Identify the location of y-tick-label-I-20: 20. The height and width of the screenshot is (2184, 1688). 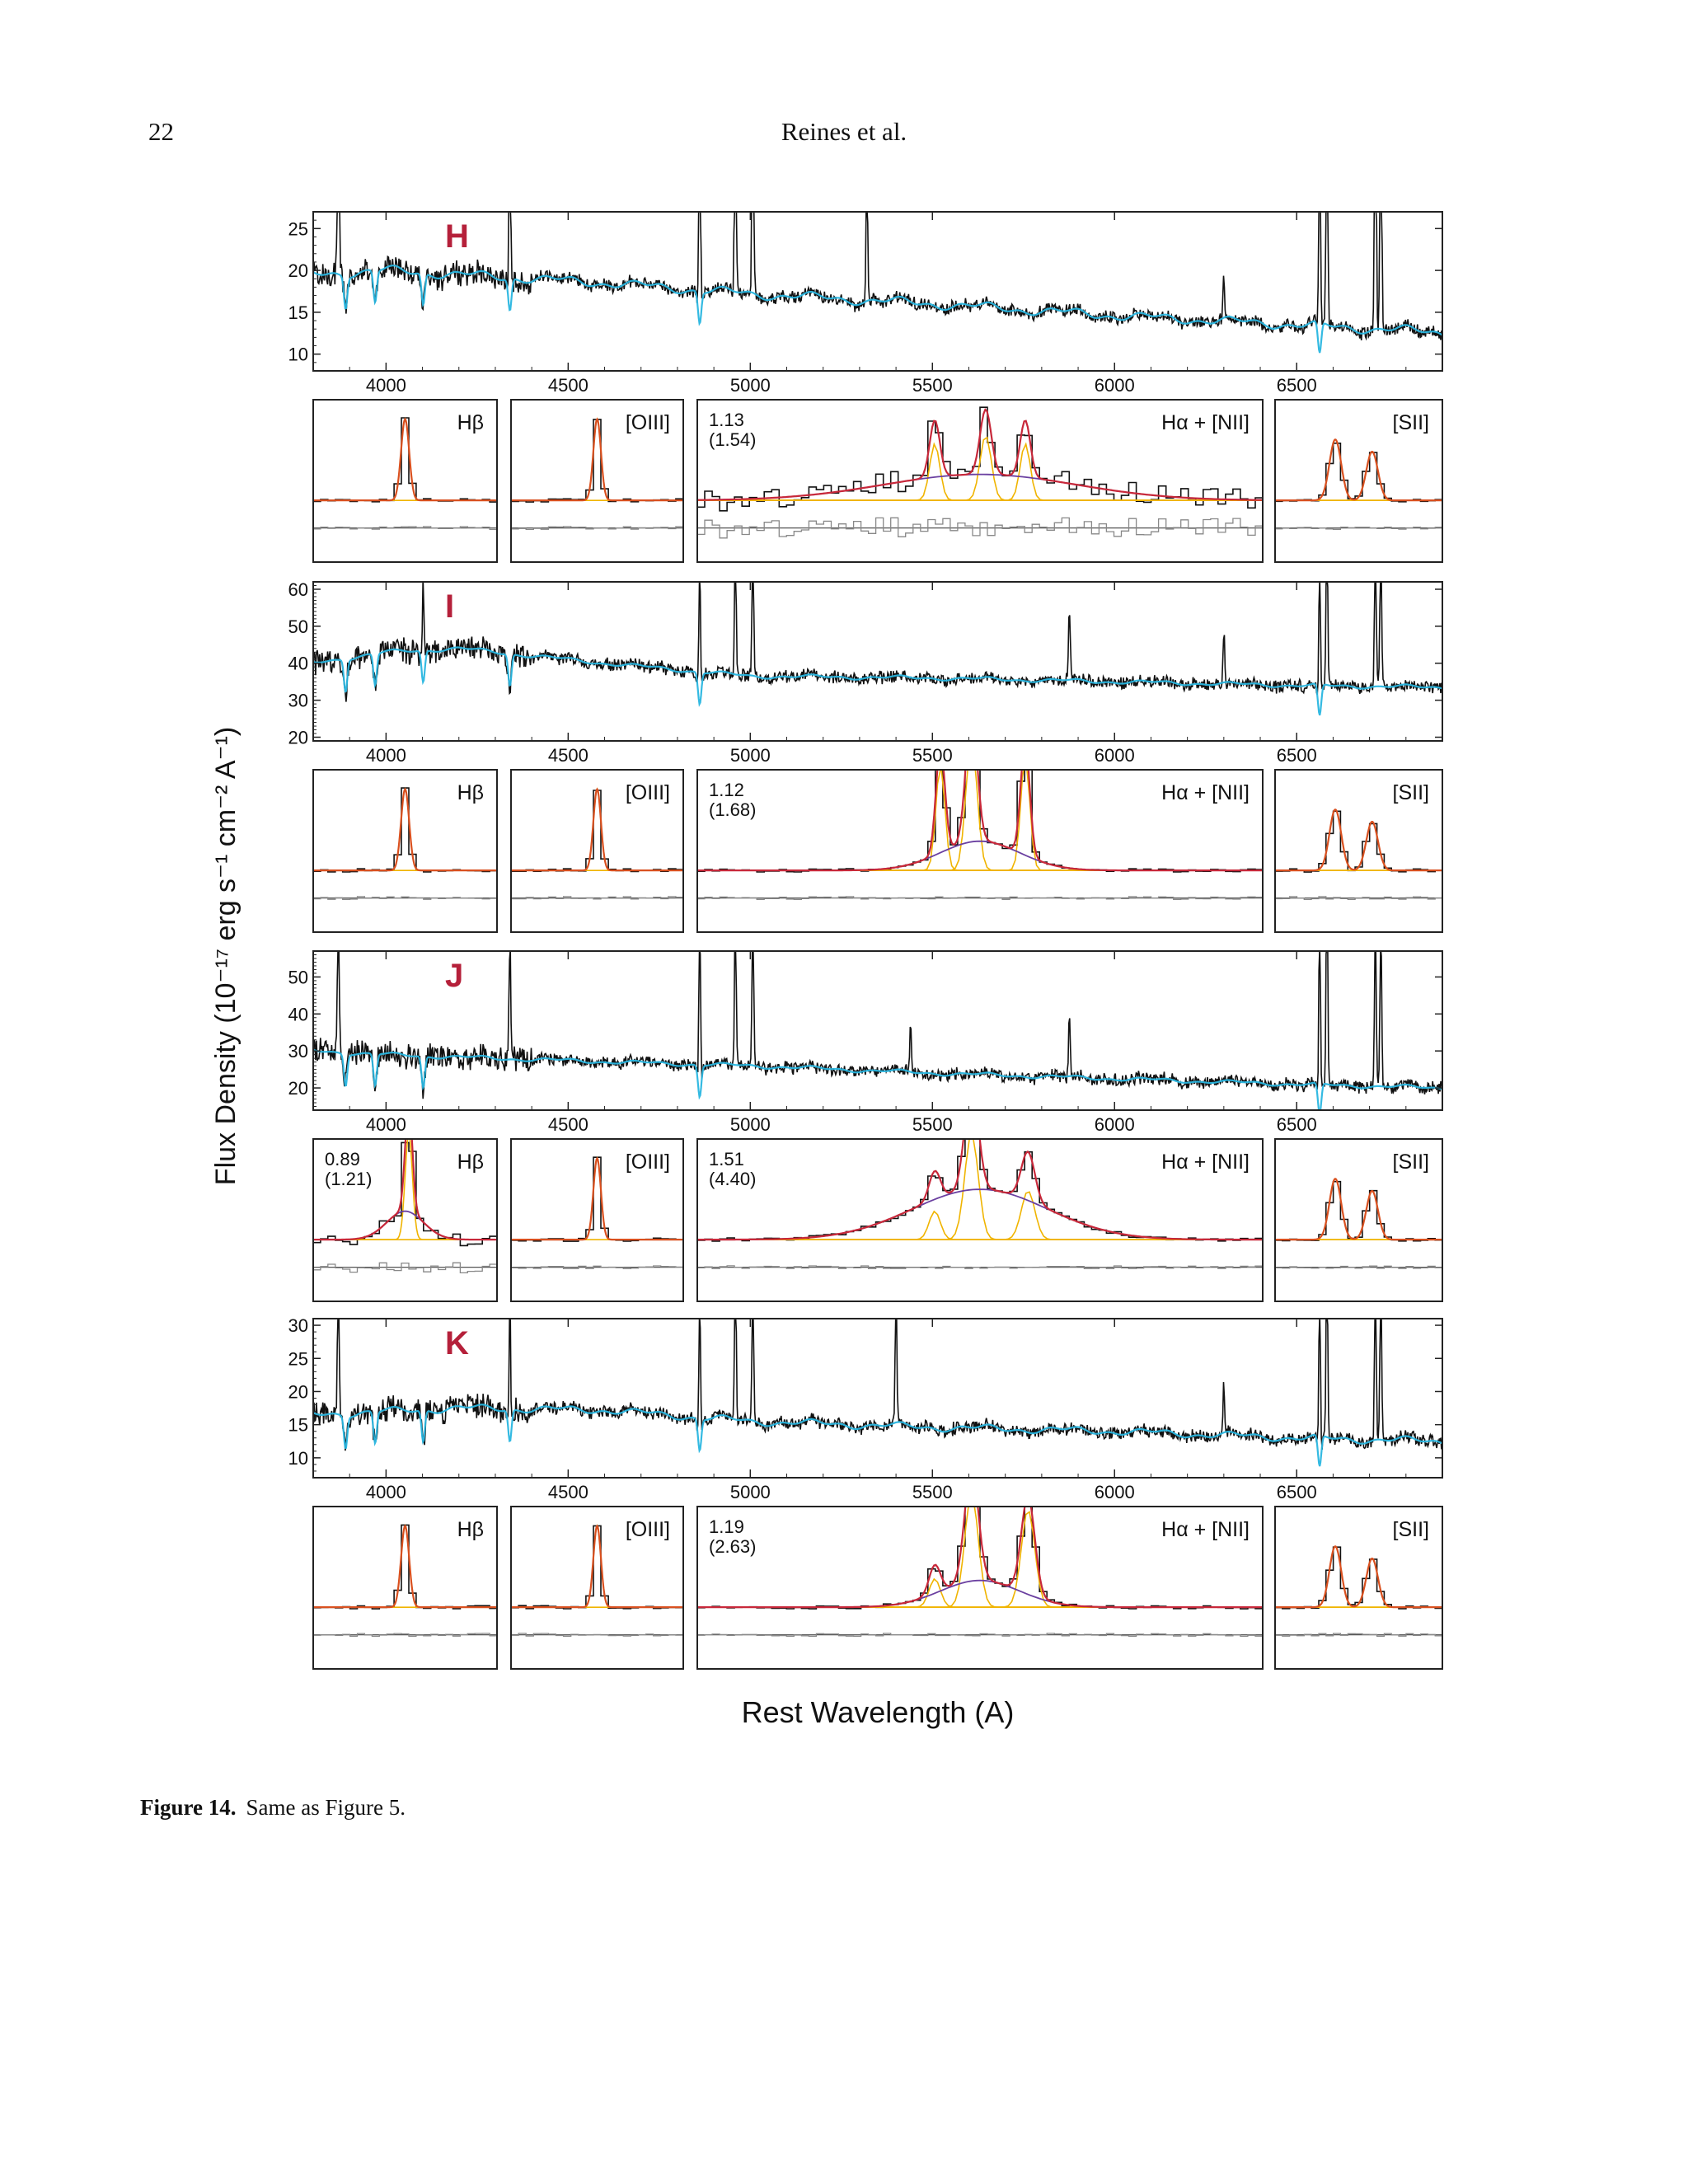
(298, 738).